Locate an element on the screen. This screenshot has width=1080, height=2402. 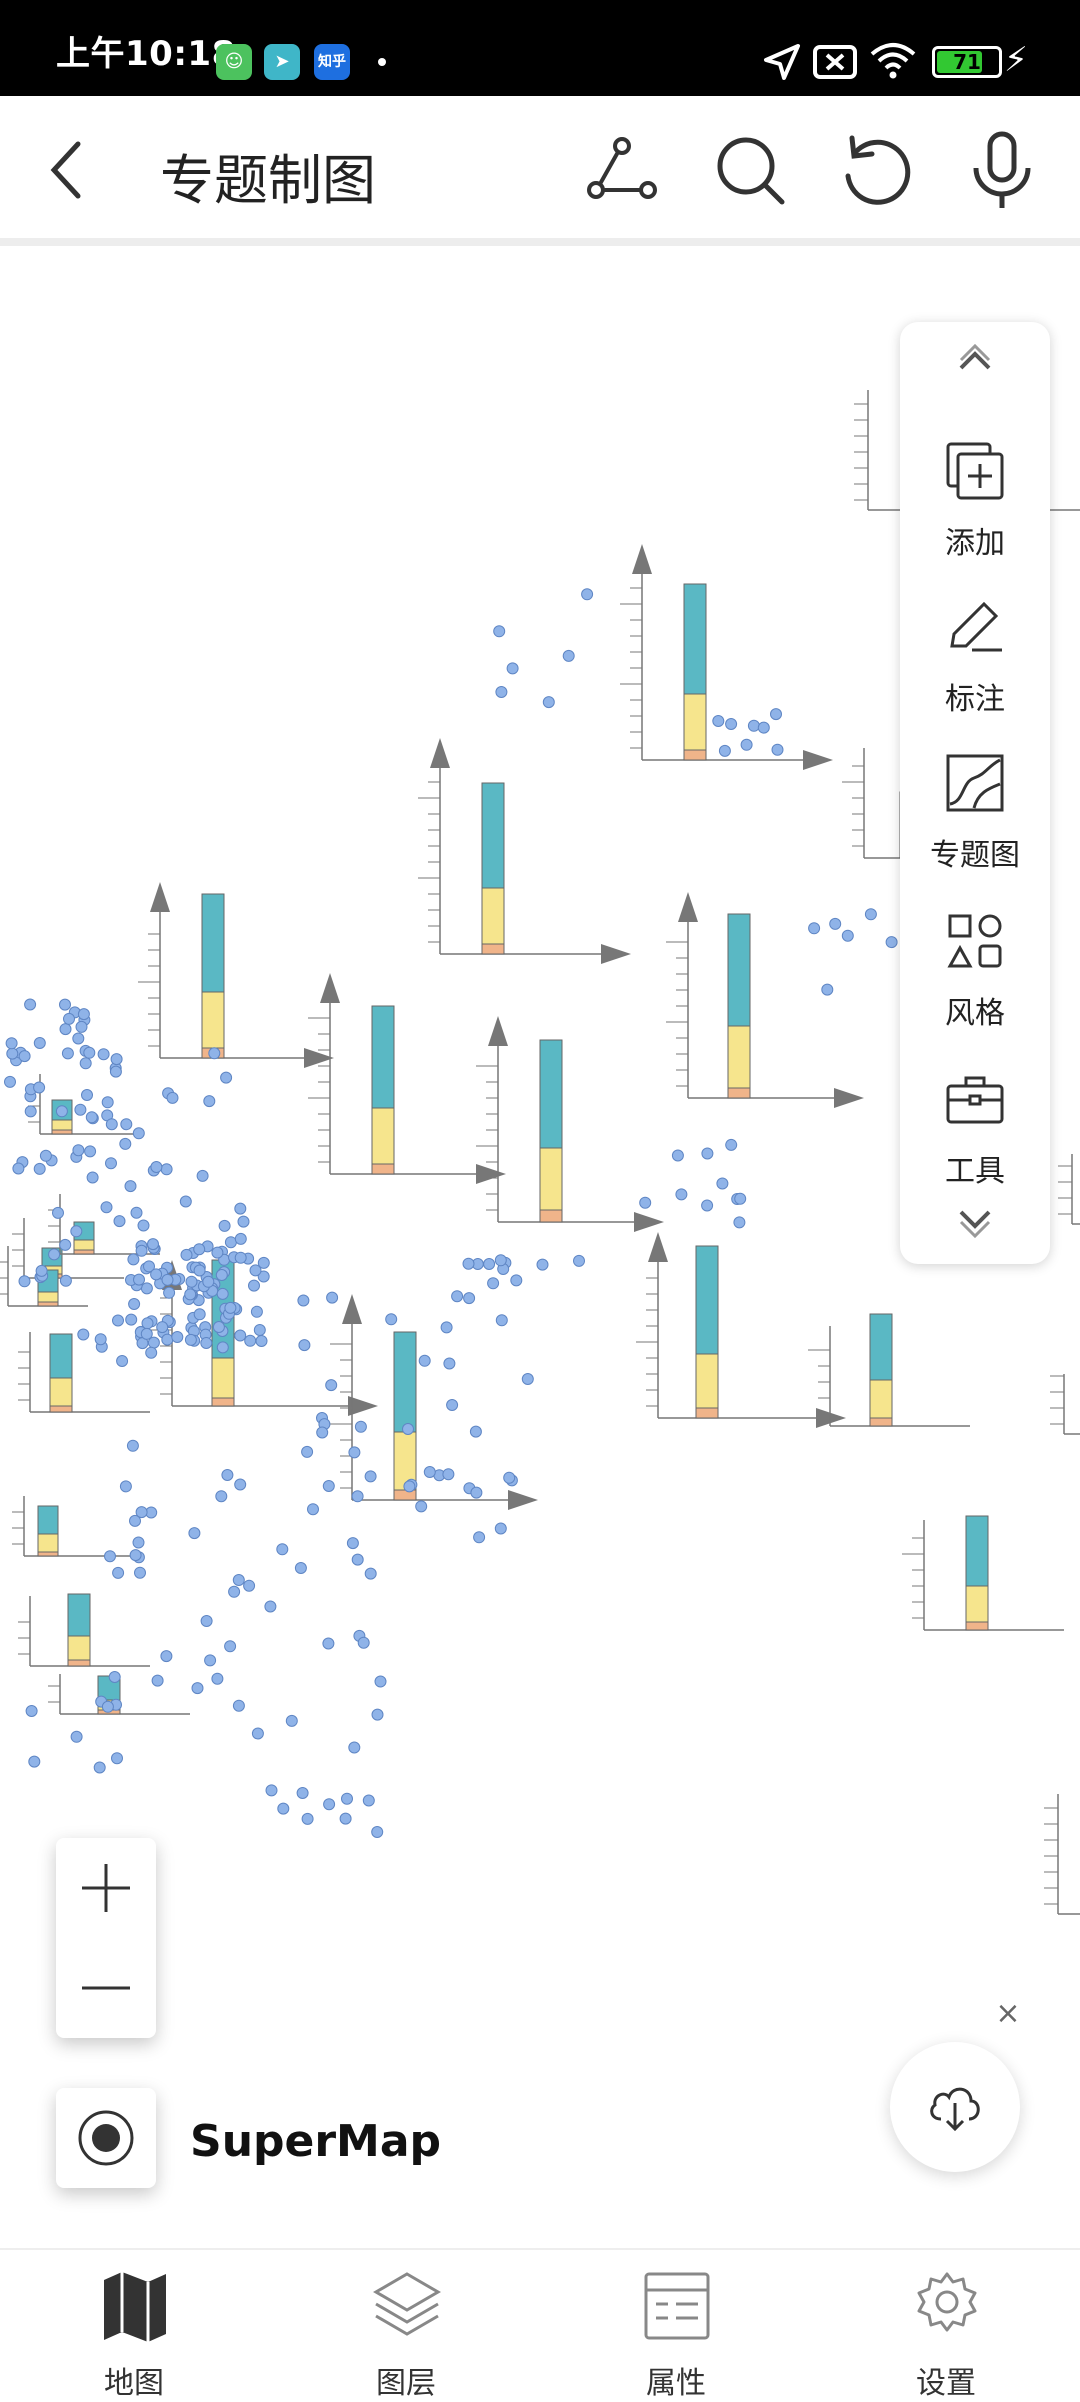
search-icon is located at coordinates (750, 170).